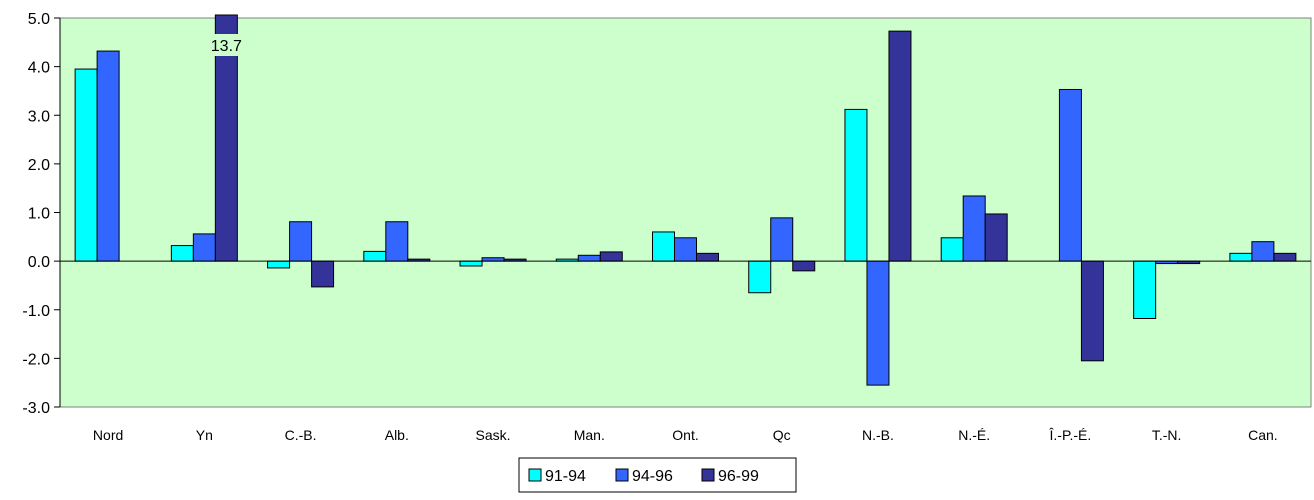 This screenshot has width=1314, height=500. What do you see at coordinates (782, 239) in the screenshot?
I see `bar-94-96-Qc` at bounding box center [782, 239].